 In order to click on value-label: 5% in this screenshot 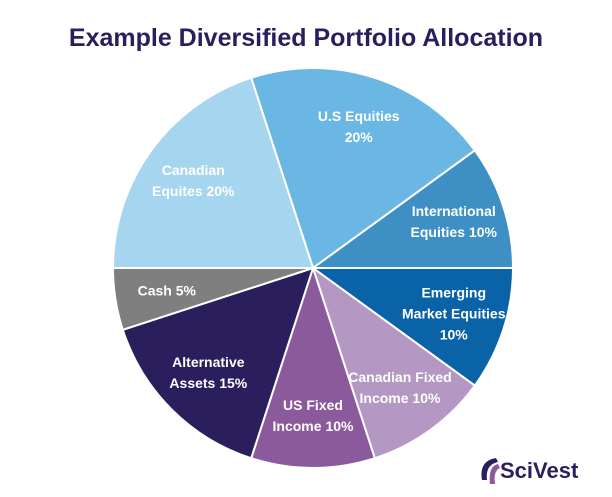, I will do `click(185, 290)`.